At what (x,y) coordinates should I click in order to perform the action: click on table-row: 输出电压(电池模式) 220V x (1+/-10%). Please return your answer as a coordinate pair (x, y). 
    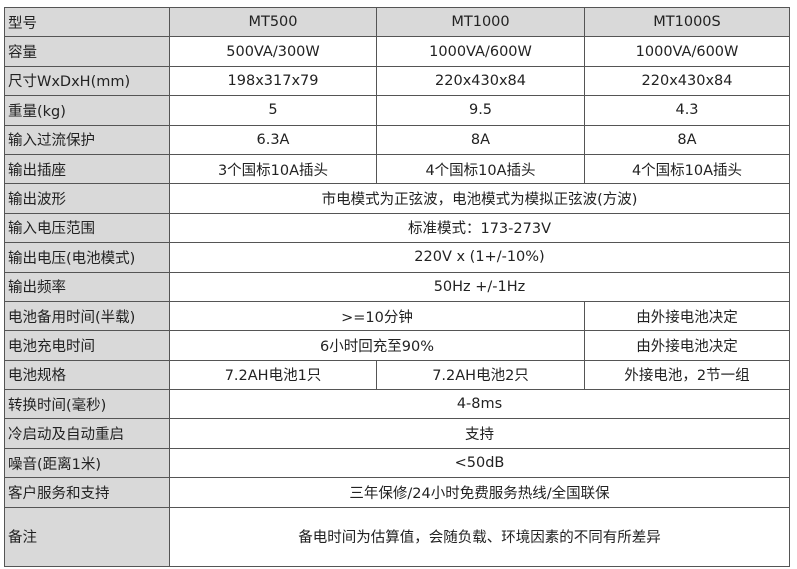
    Looking at the image, I should click on (397, 257).